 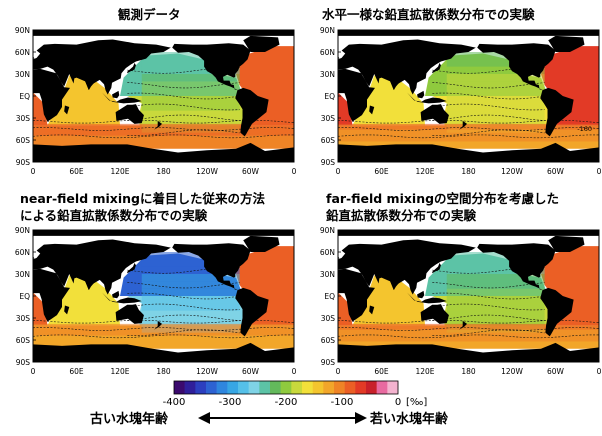 I want to click on colorbar-unit: [‰], so click(x=416, y=402).